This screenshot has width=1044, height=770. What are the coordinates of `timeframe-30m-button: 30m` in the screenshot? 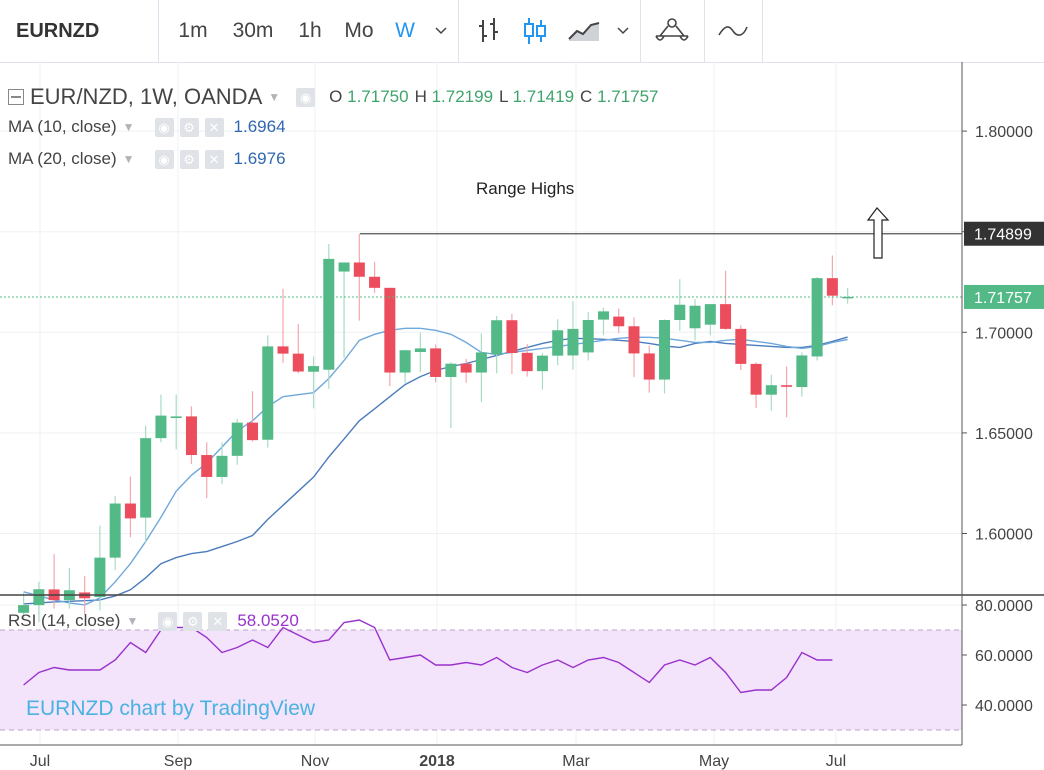 It's located at (253, 30).